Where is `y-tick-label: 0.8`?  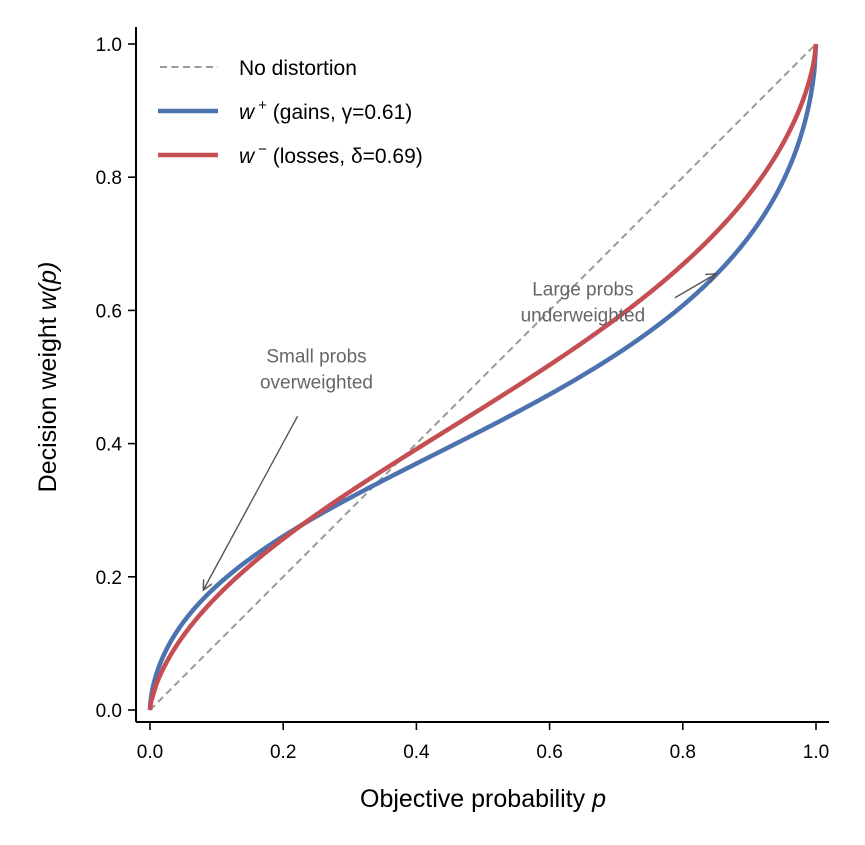 y-tick-label: 0.8 is located at coordinates (109, 178).